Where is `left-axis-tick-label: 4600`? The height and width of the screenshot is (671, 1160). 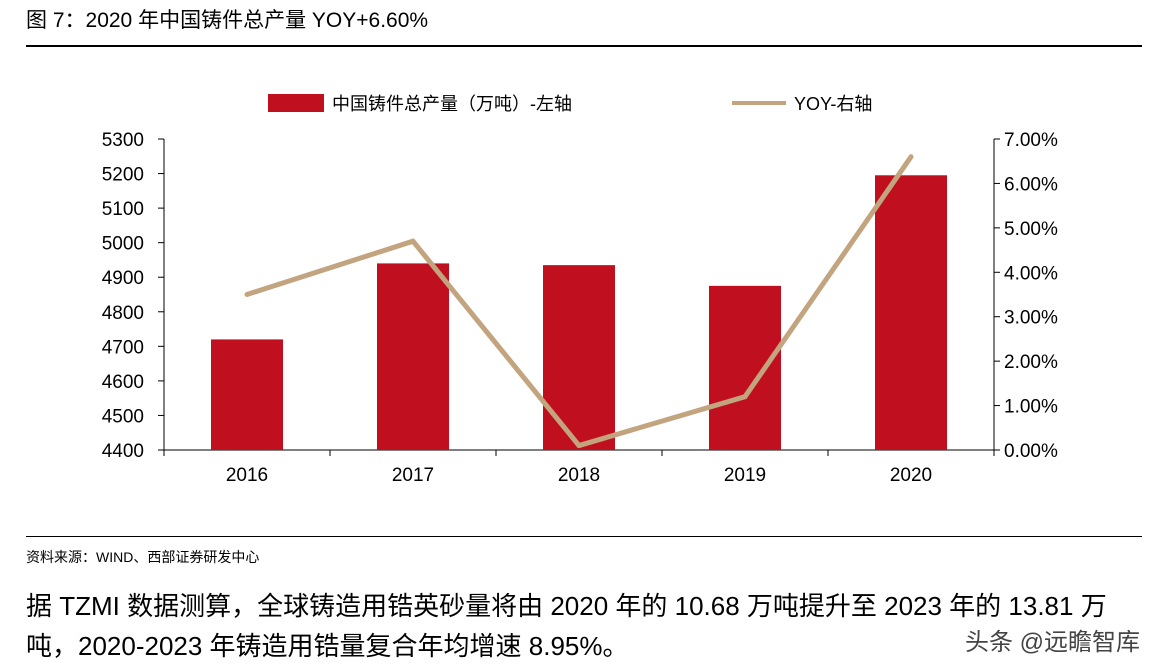
left-axis-tick-label: 4600 is located at coordinates (123, 382).